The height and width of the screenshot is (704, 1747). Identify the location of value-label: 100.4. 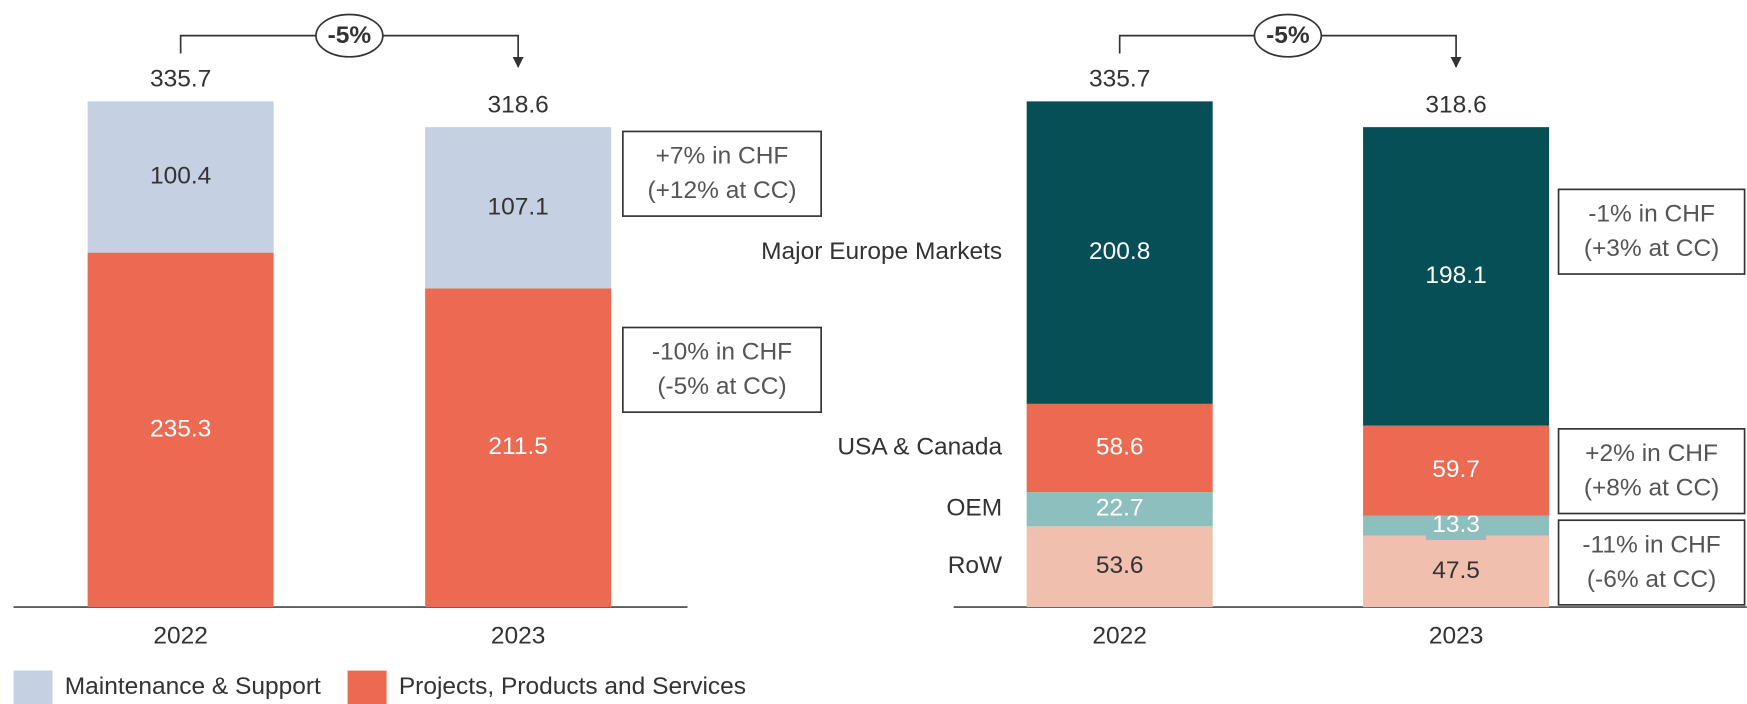
(180, 175).